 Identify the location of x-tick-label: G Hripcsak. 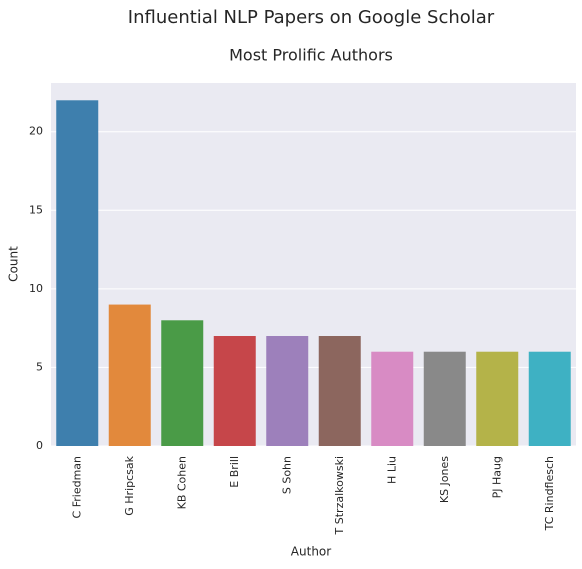
(129, 485).